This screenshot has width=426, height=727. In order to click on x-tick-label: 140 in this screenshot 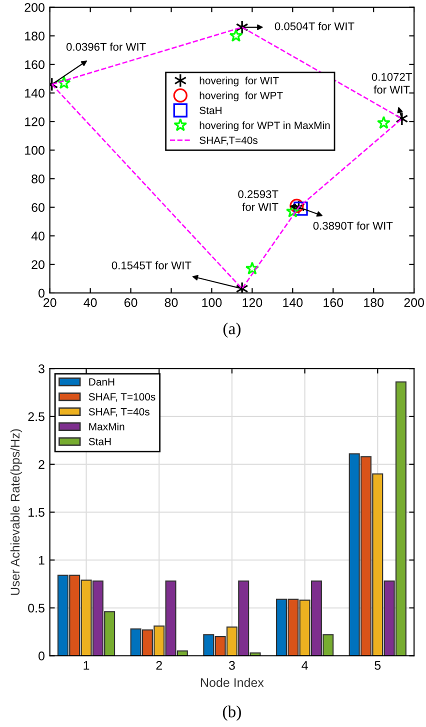, I will do `click(293, 303)`.